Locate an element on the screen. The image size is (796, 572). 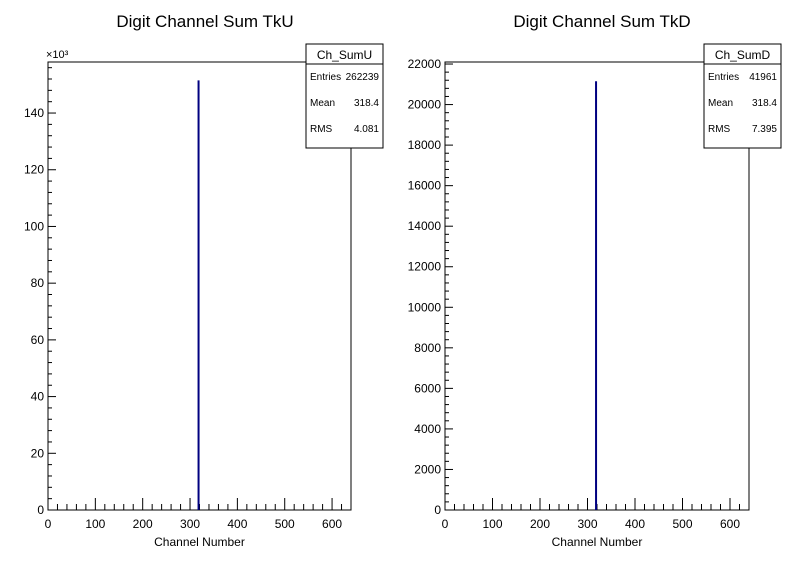
stats-value: 262239 is located at coordinates (363, 77).